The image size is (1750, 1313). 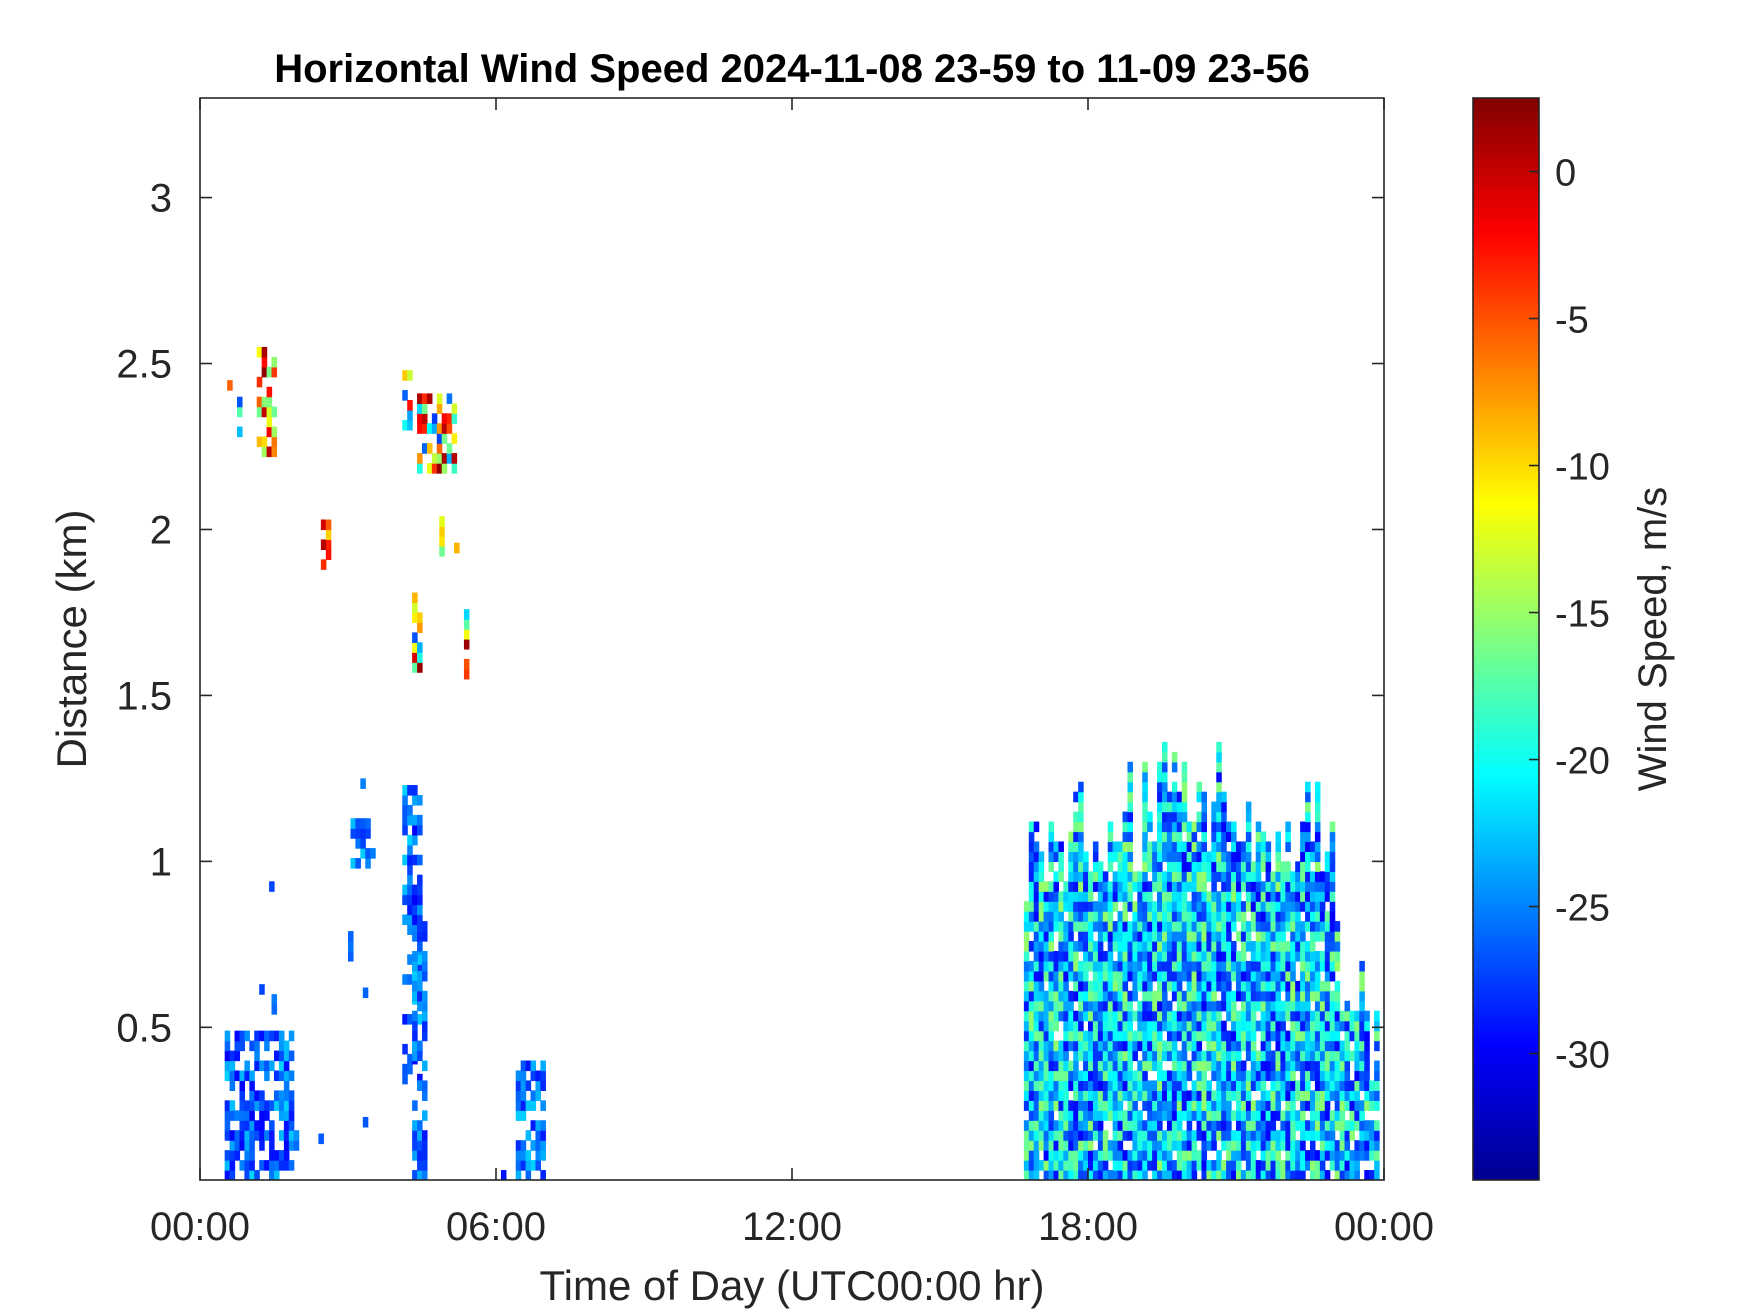 I want to click on colorbar-tick-label: -20, so click(x=1582, y=762).